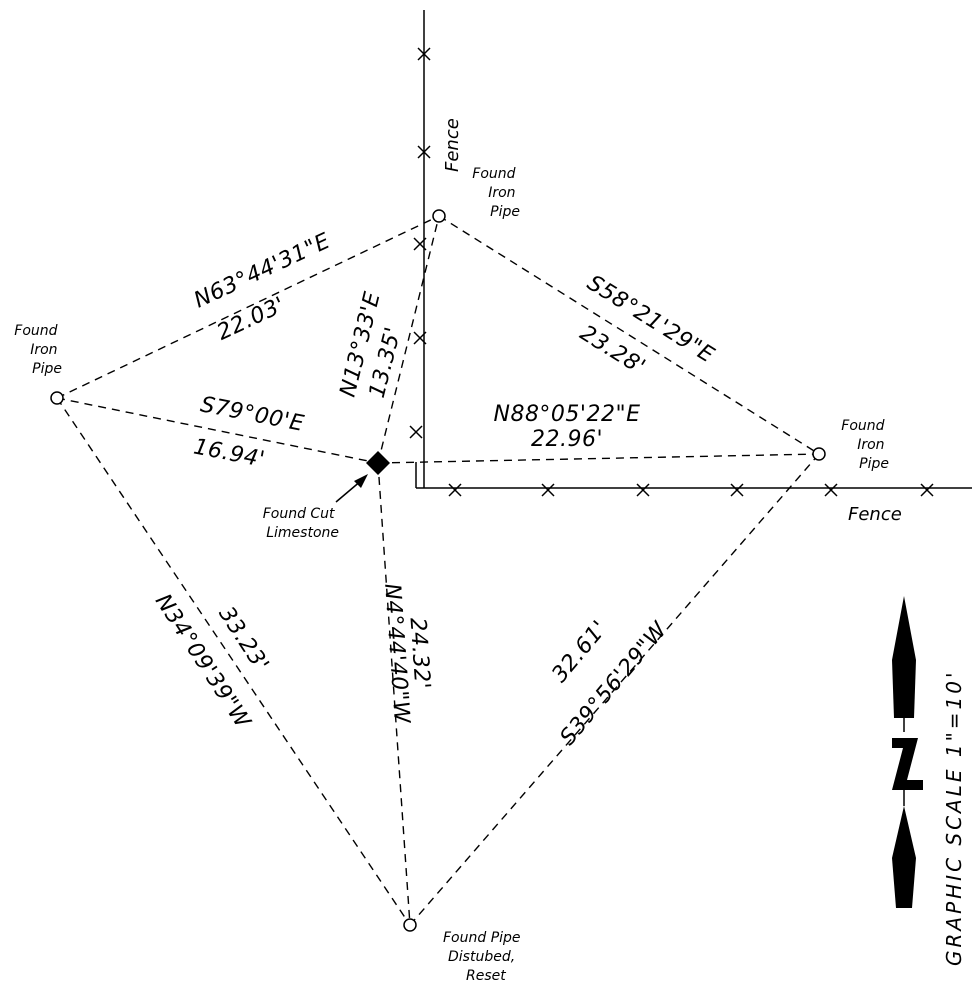  What do you see at coordinates (904, 857) in the screenshot?
I see `north-arrow-lower-spike` at bounding box center [904, 857].